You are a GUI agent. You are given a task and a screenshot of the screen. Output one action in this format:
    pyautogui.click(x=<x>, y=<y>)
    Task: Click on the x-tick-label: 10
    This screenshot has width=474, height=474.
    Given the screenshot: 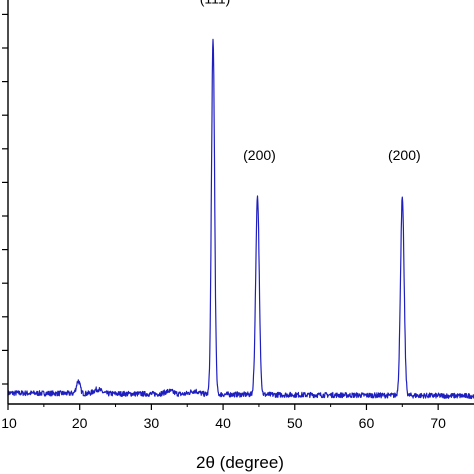 What is the action you would take?
    pyautogui.click(x=9, y=423)
    